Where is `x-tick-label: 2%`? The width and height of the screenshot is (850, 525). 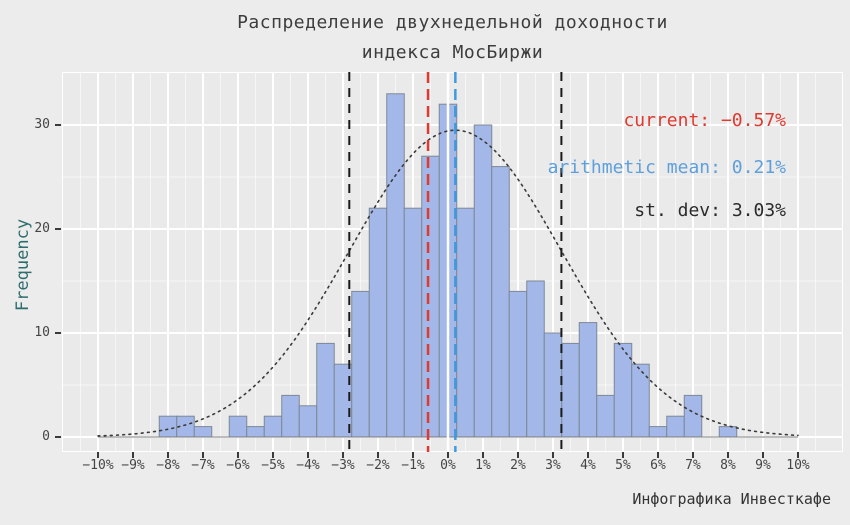
x-tick-label: 2% is located at coordinates (518, 465).